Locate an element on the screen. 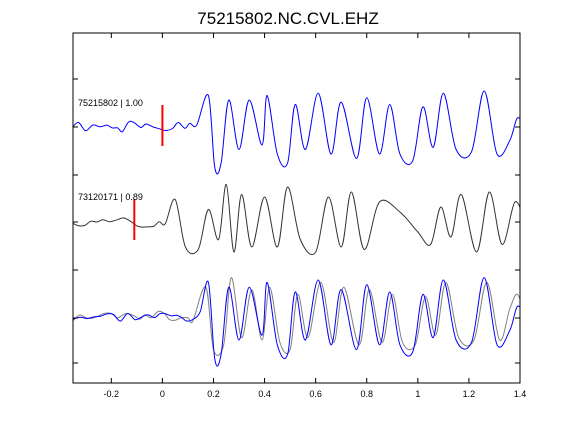 This screenshot has height=432, width=576. trace-overlay-gray-line is located at coordinates (296, 316).